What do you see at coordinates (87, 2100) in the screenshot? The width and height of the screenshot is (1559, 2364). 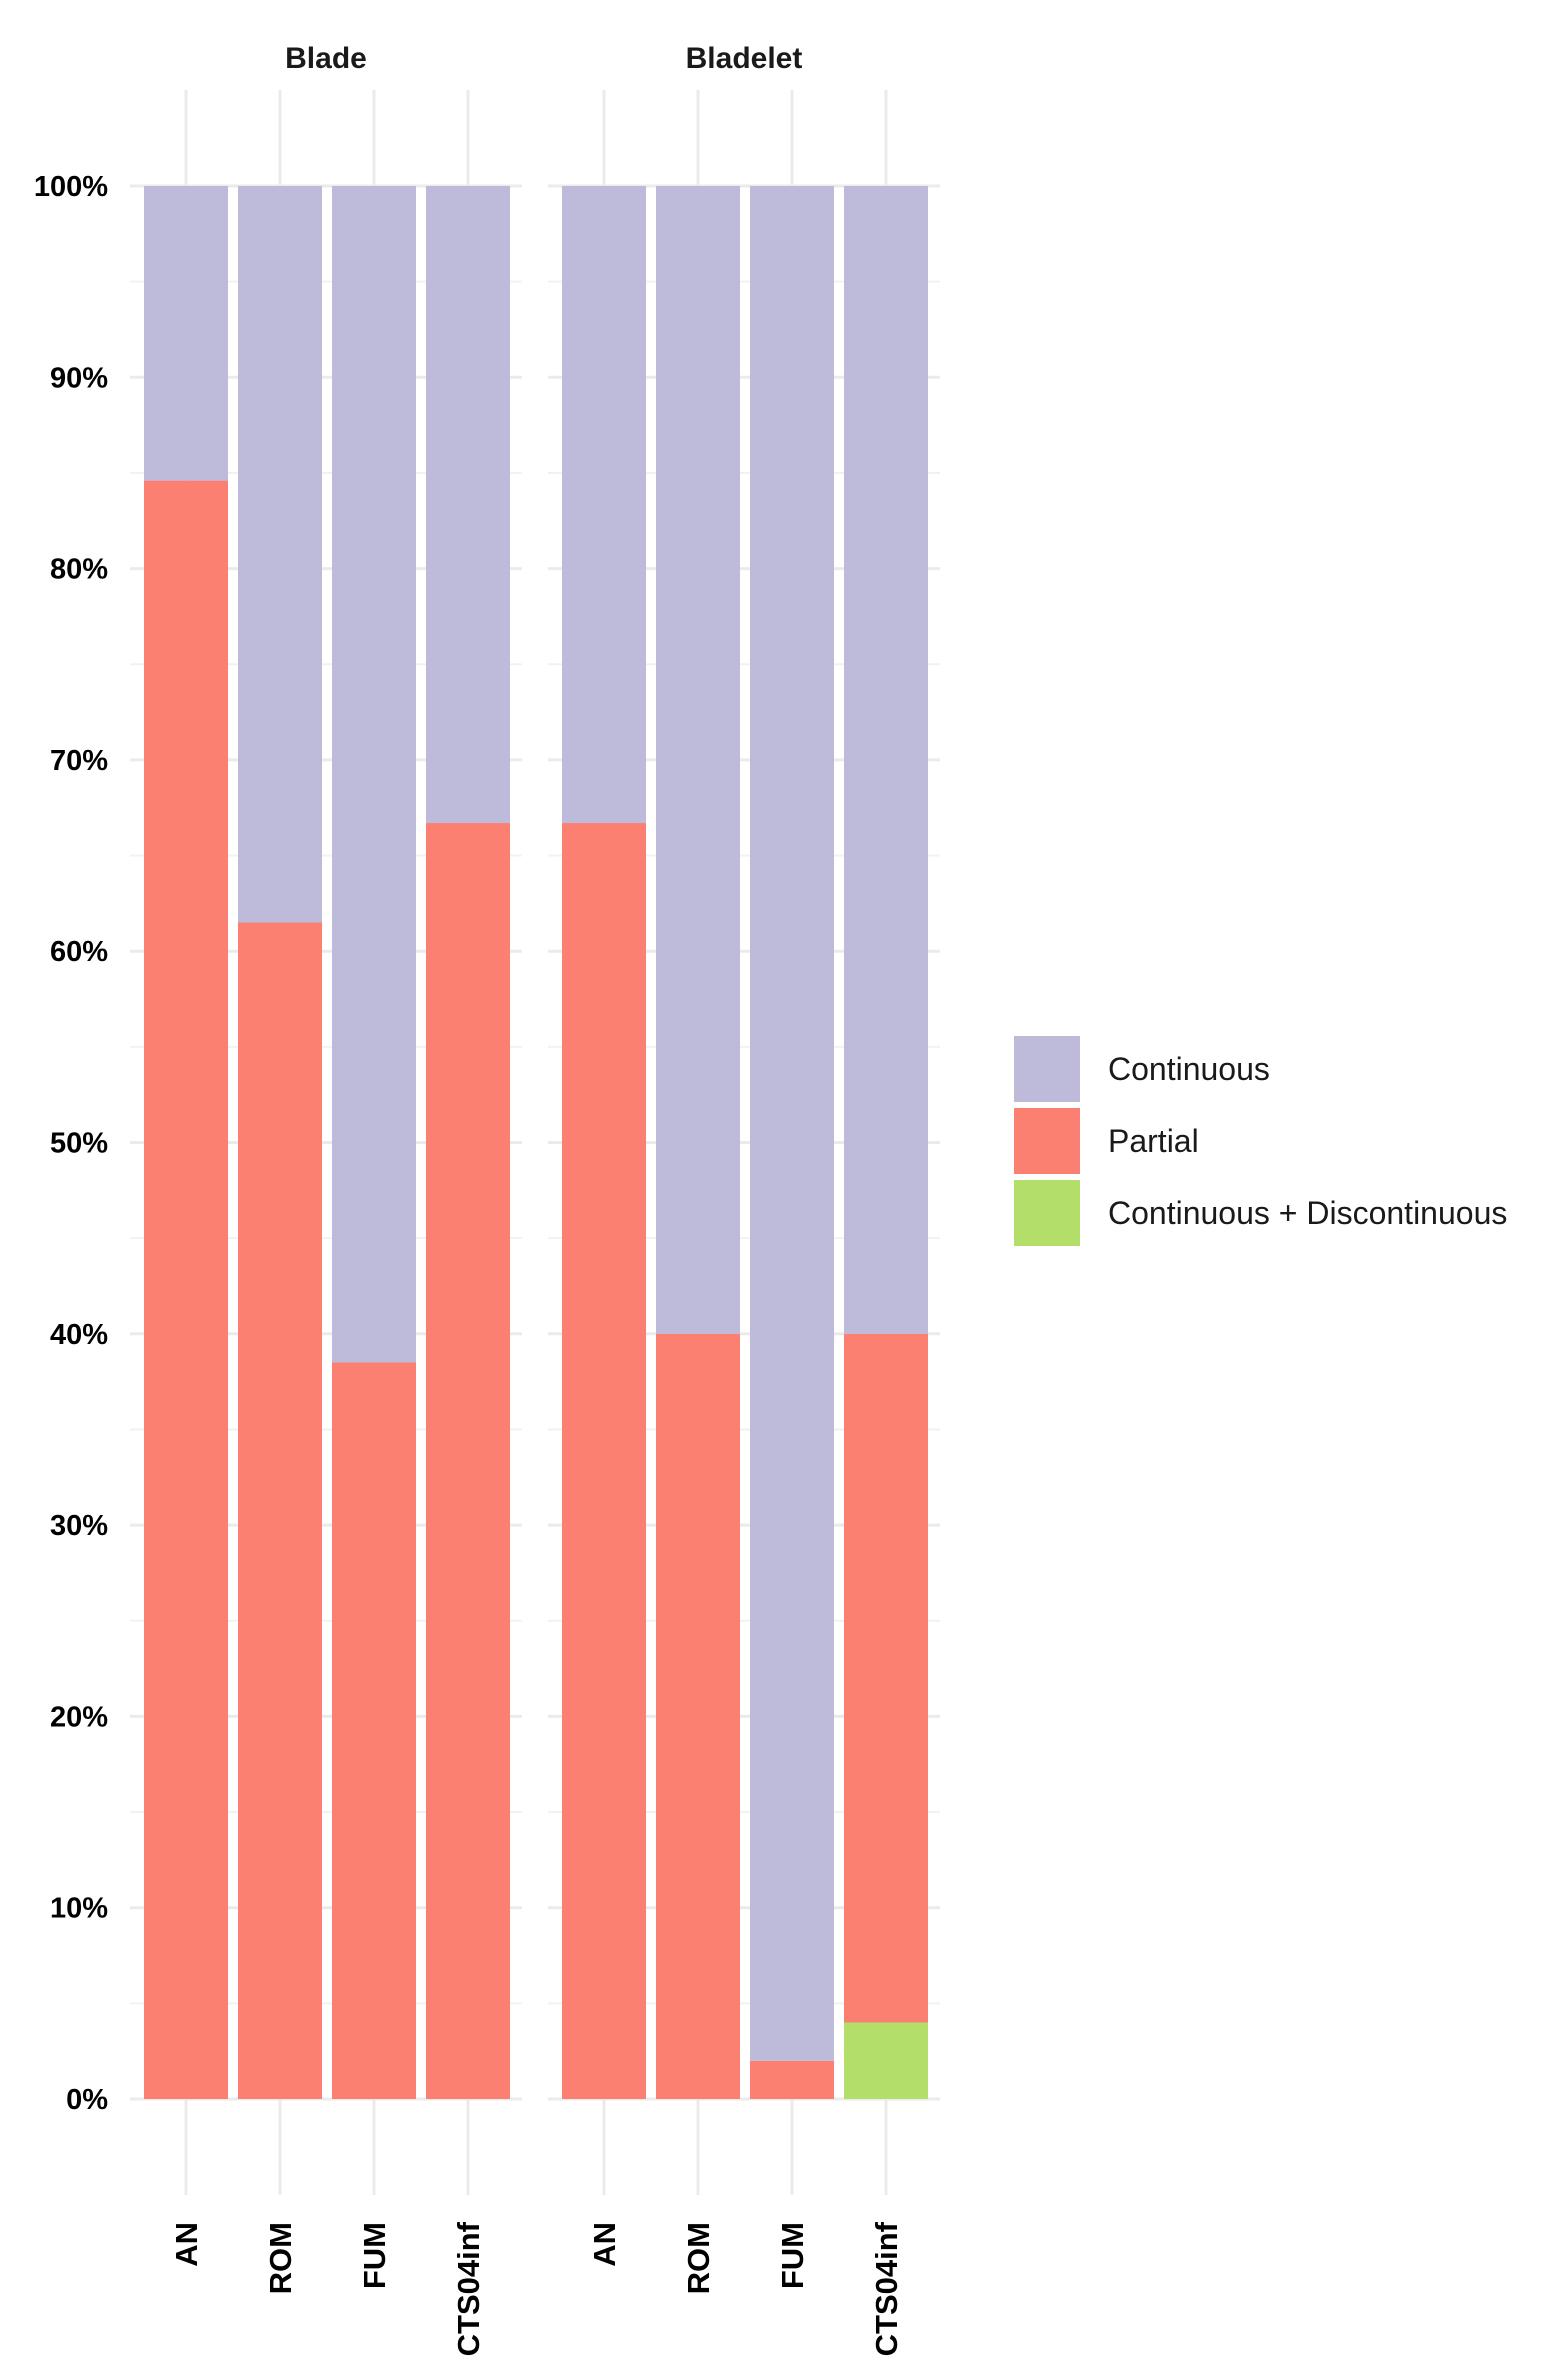 I see `y-tick-label: 0%` at bounding box center [87, 2100].